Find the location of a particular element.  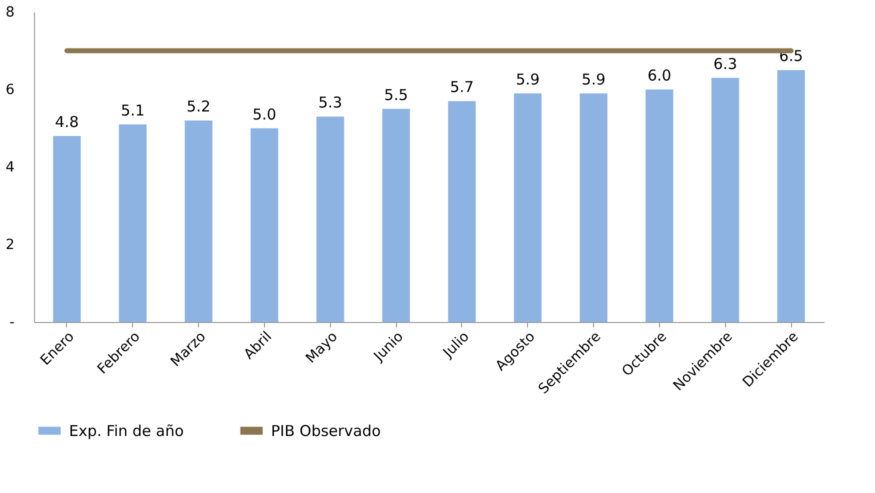

data-label: 4.8 is located at coordinates (66, 122).